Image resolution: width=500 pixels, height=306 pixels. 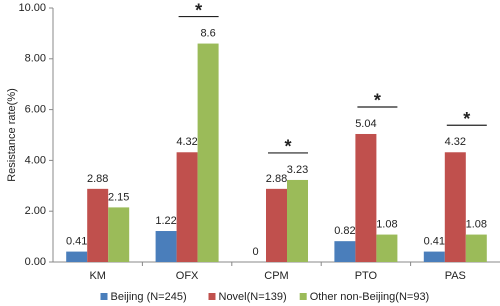 What do you see at coordinates (35, 262) in the screenshot?
I see `y-tick-label: 0.00` at bounding box center [35, 262].